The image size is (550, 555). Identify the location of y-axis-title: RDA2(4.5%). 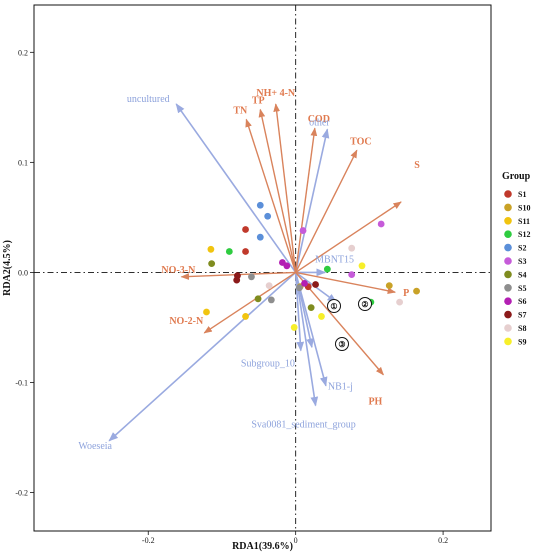
(7, 268).